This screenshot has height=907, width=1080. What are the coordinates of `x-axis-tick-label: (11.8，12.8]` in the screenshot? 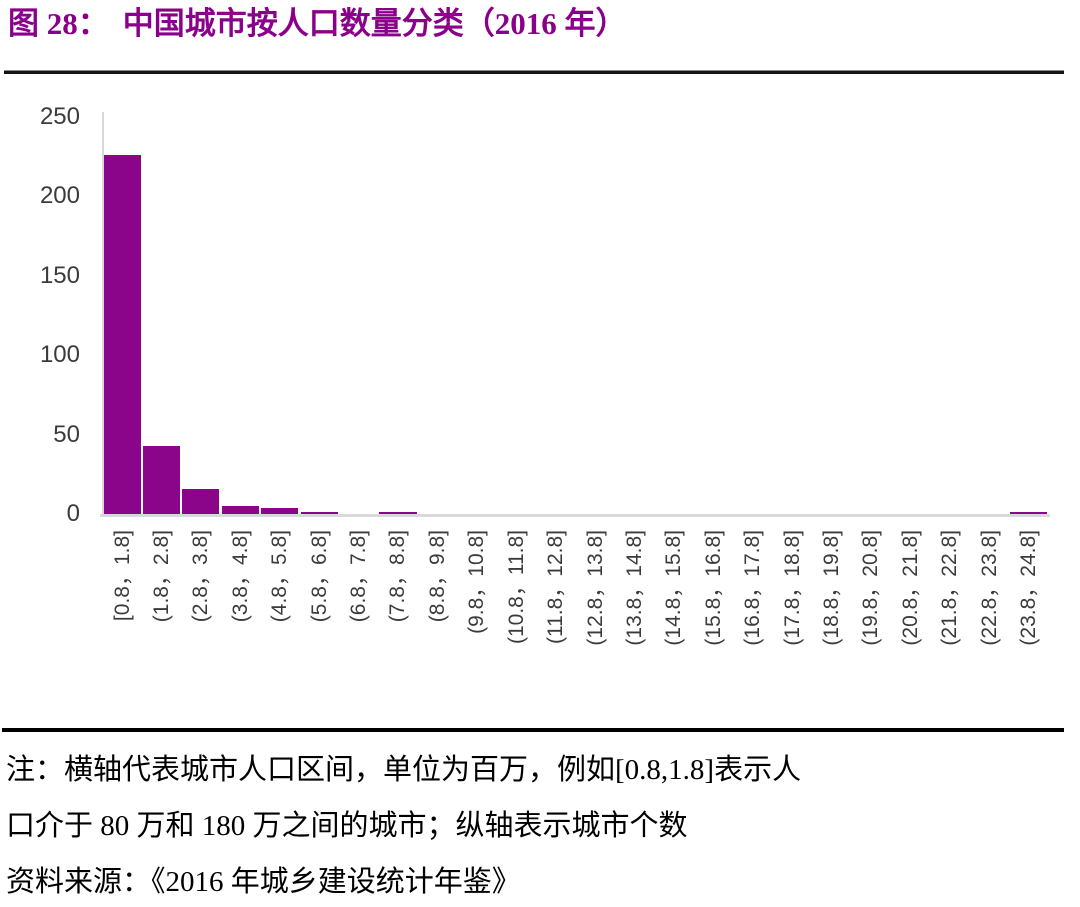 It's located at (556, 587).